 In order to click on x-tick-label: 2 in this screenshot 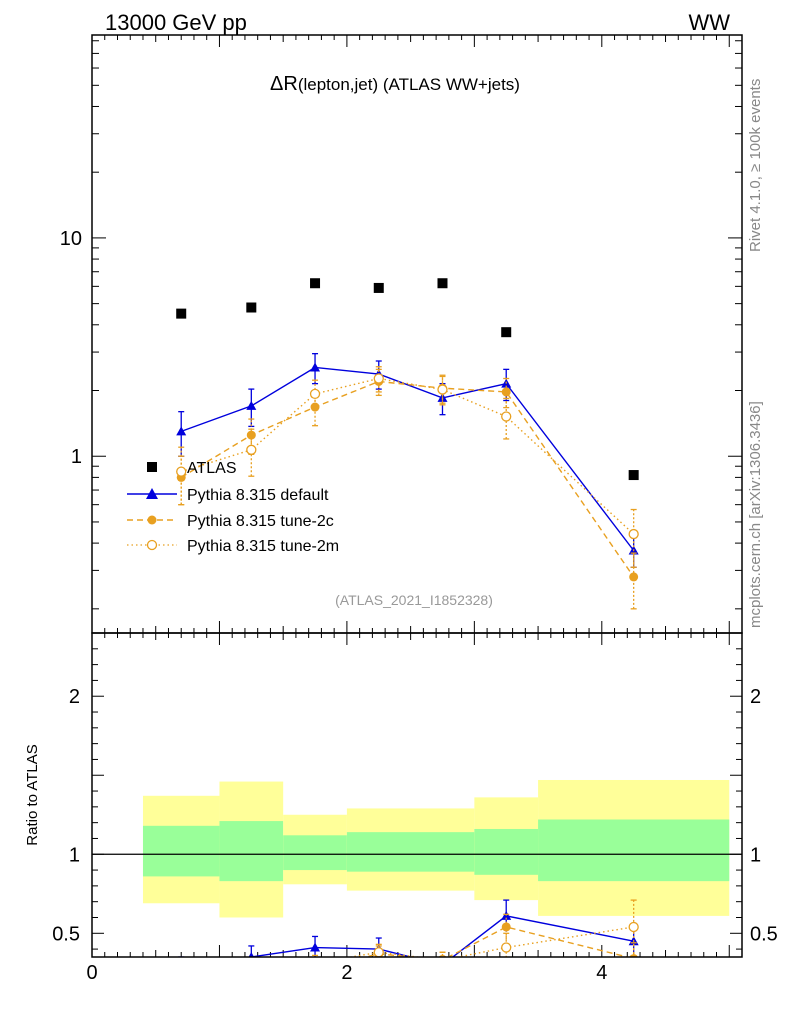, I will do `click(346, 973)`.